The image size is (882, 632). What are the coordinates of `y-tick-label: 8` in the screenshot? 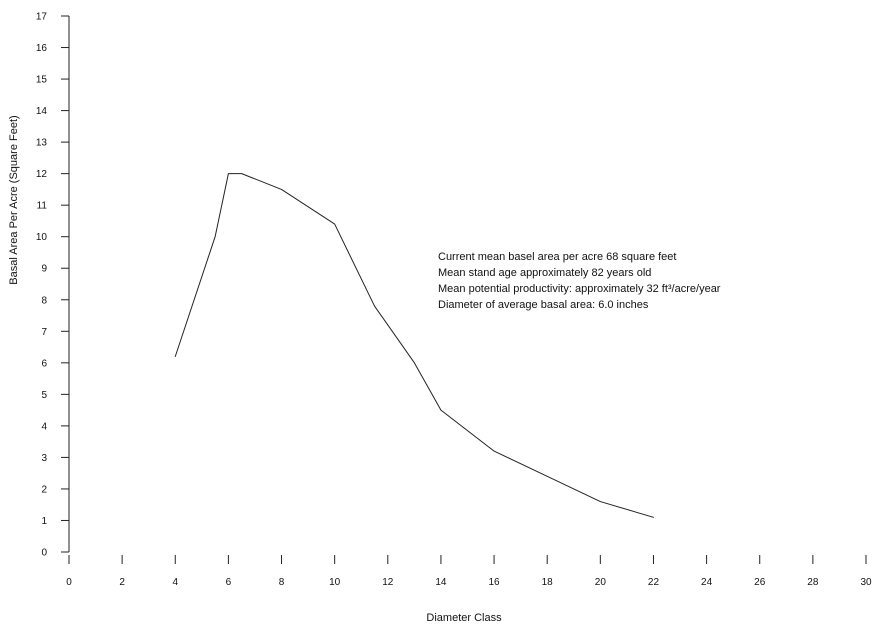 It's located at (44, 300).